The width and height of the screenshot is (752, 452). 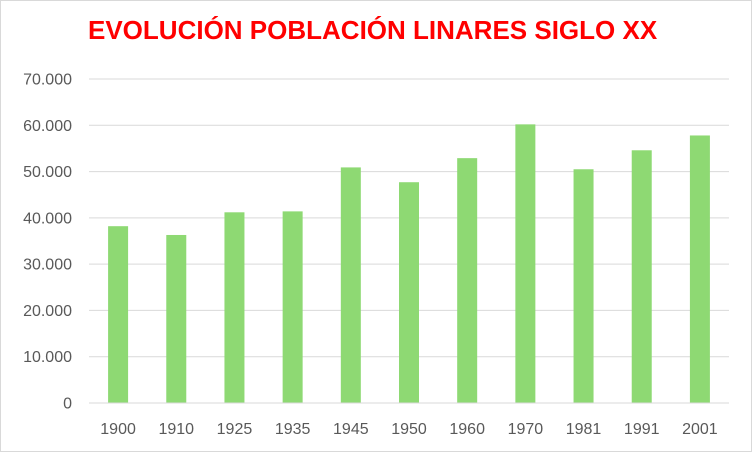 I want to click on bar-1950, so click(x=409, y=292).